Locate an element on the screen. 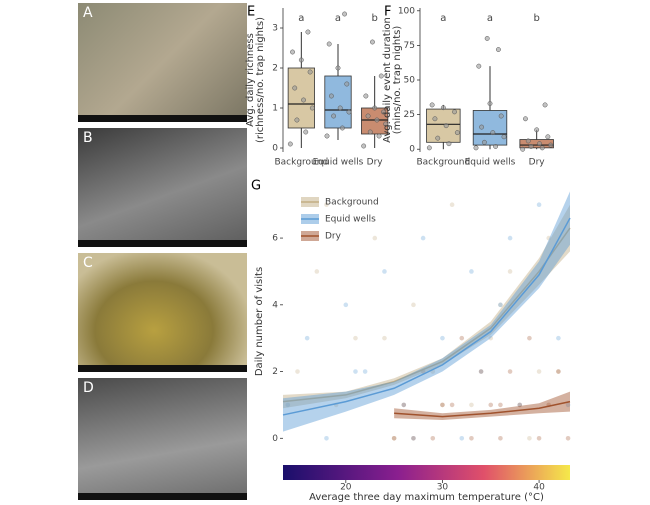  panel-label: E is located at coordinates (251, 12).